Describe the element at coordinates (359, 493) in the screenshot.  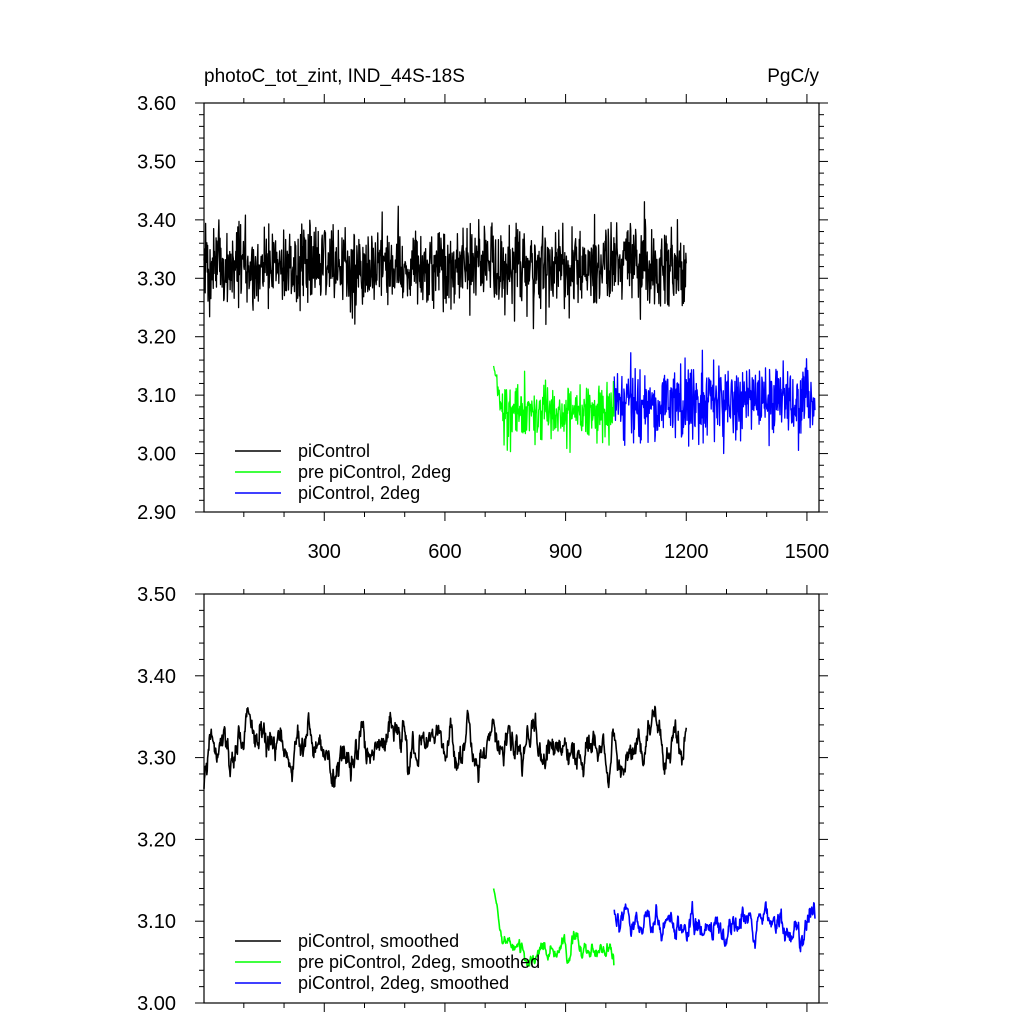
I see `legend-label-picontrol-2deg: piControl, 2deg` at that location.